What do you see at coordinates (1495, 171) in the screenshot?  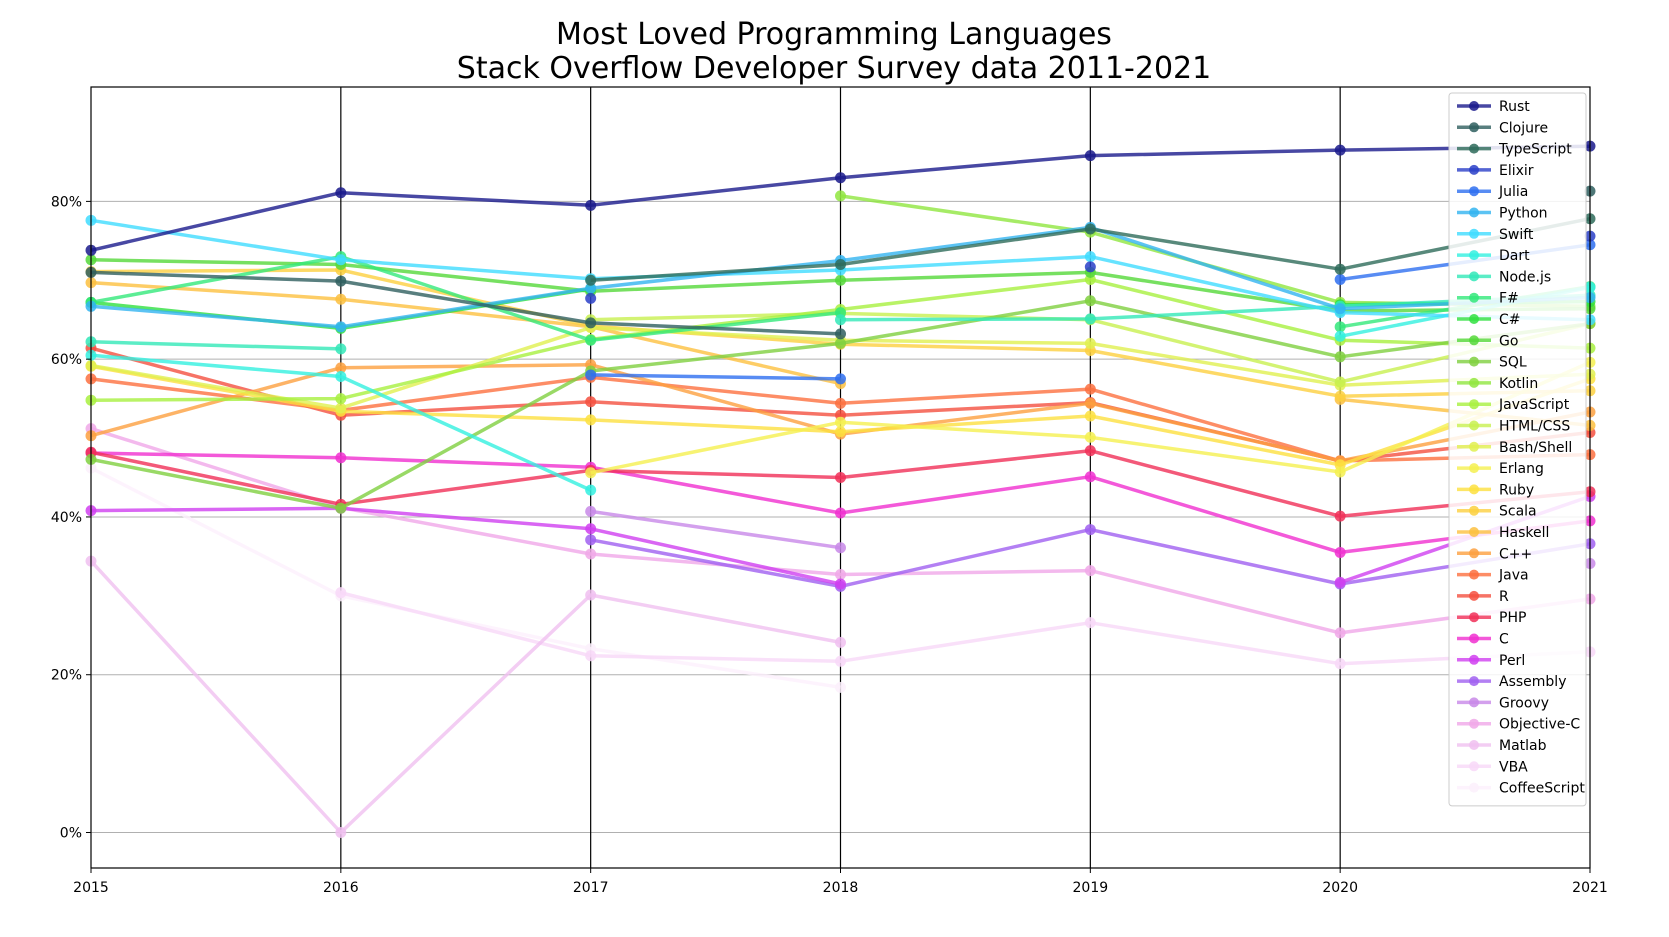 I see `legend-item: Elixir` at bounding box center [1495, 171].